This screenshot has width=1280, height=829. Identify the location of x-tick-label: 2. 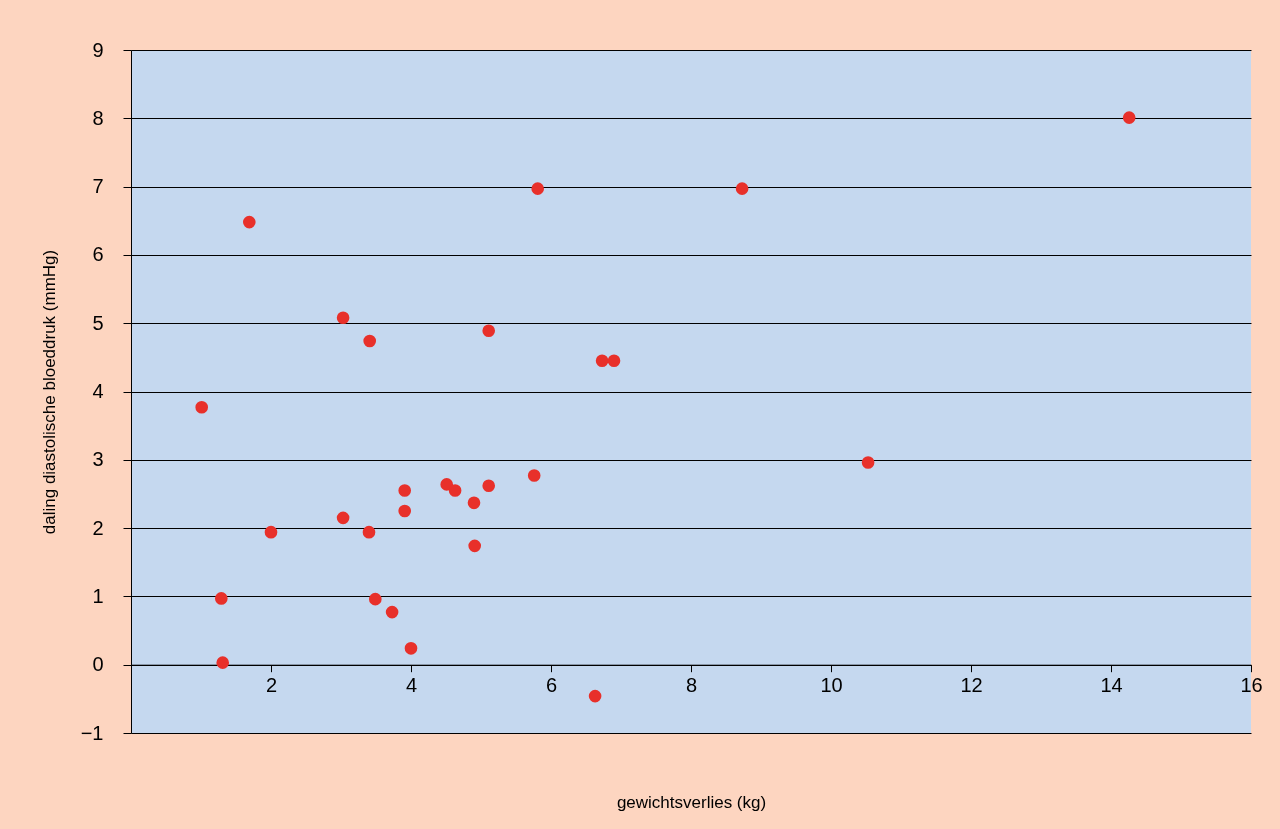
(271, 685).